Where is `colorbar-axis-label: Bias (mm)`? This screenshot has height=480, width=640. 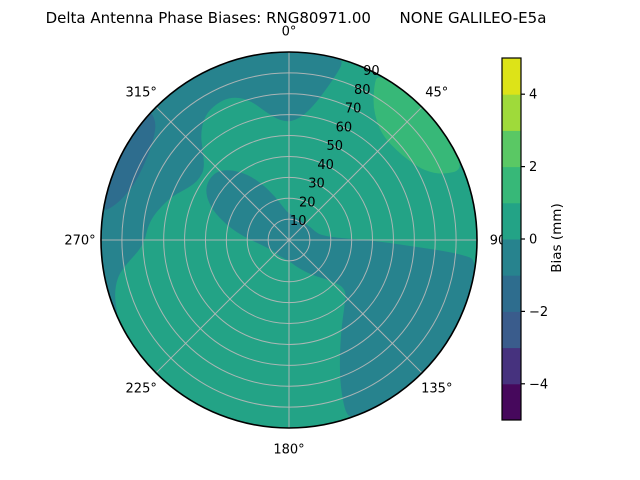
colorbar-axis-label: Bias (mm) is located at coordinates (557, 237).